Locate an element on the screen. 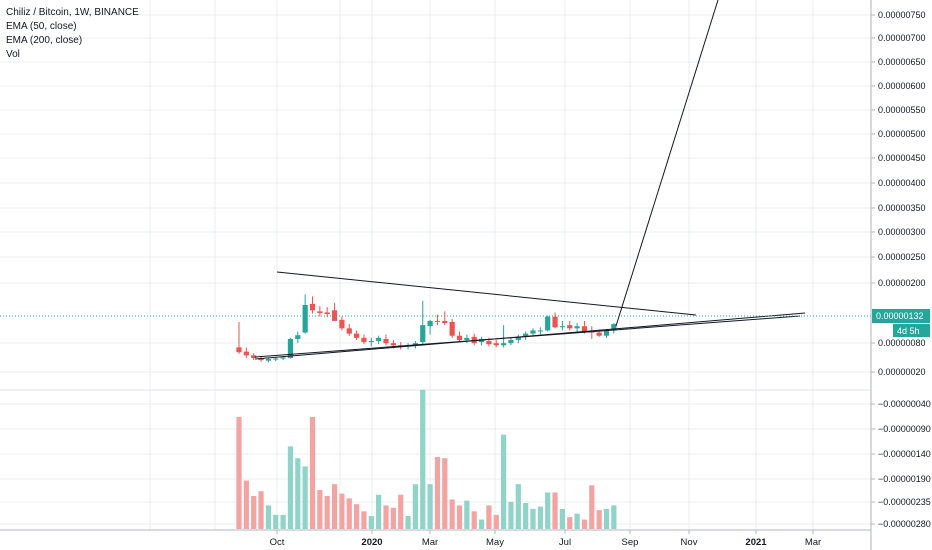 This screenshot has height=550, width=932. price-axis-tick-label: 0.00000080 is located at coordinates (902, 343).